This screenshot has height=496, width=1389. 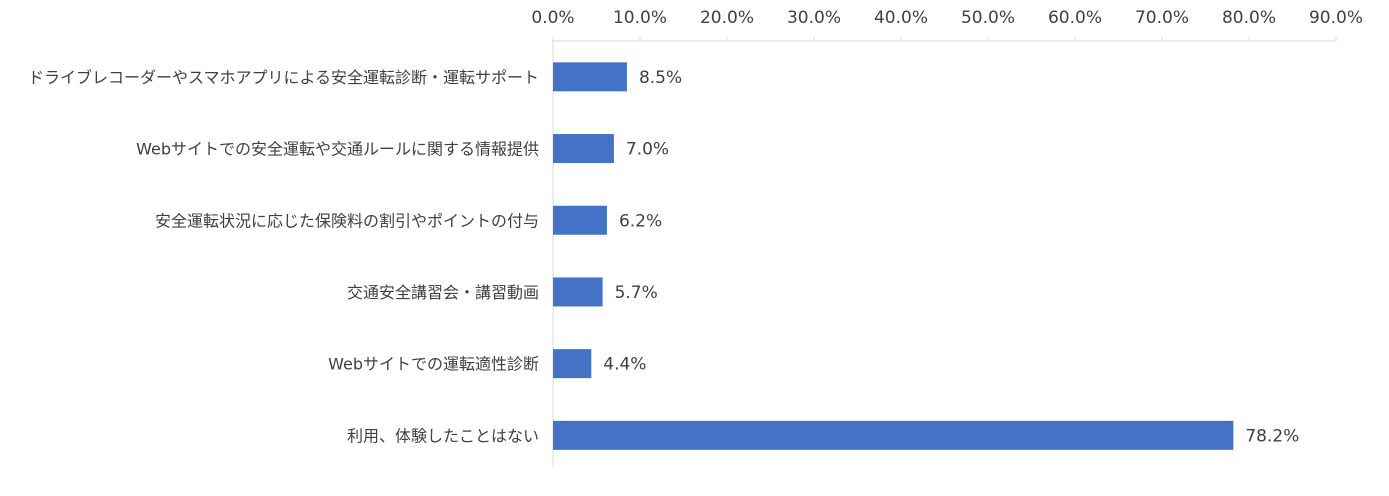 I want to click on x-tick-label: 80.0%, so click(x=1249, y=18).